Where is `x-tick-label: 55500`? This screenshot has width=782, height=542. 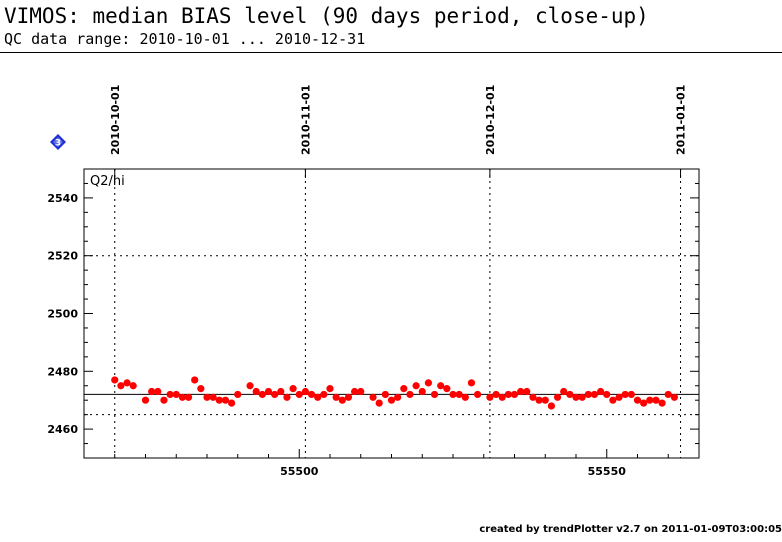
x-tick-label: 55500 is located at coordinates (299, 471).